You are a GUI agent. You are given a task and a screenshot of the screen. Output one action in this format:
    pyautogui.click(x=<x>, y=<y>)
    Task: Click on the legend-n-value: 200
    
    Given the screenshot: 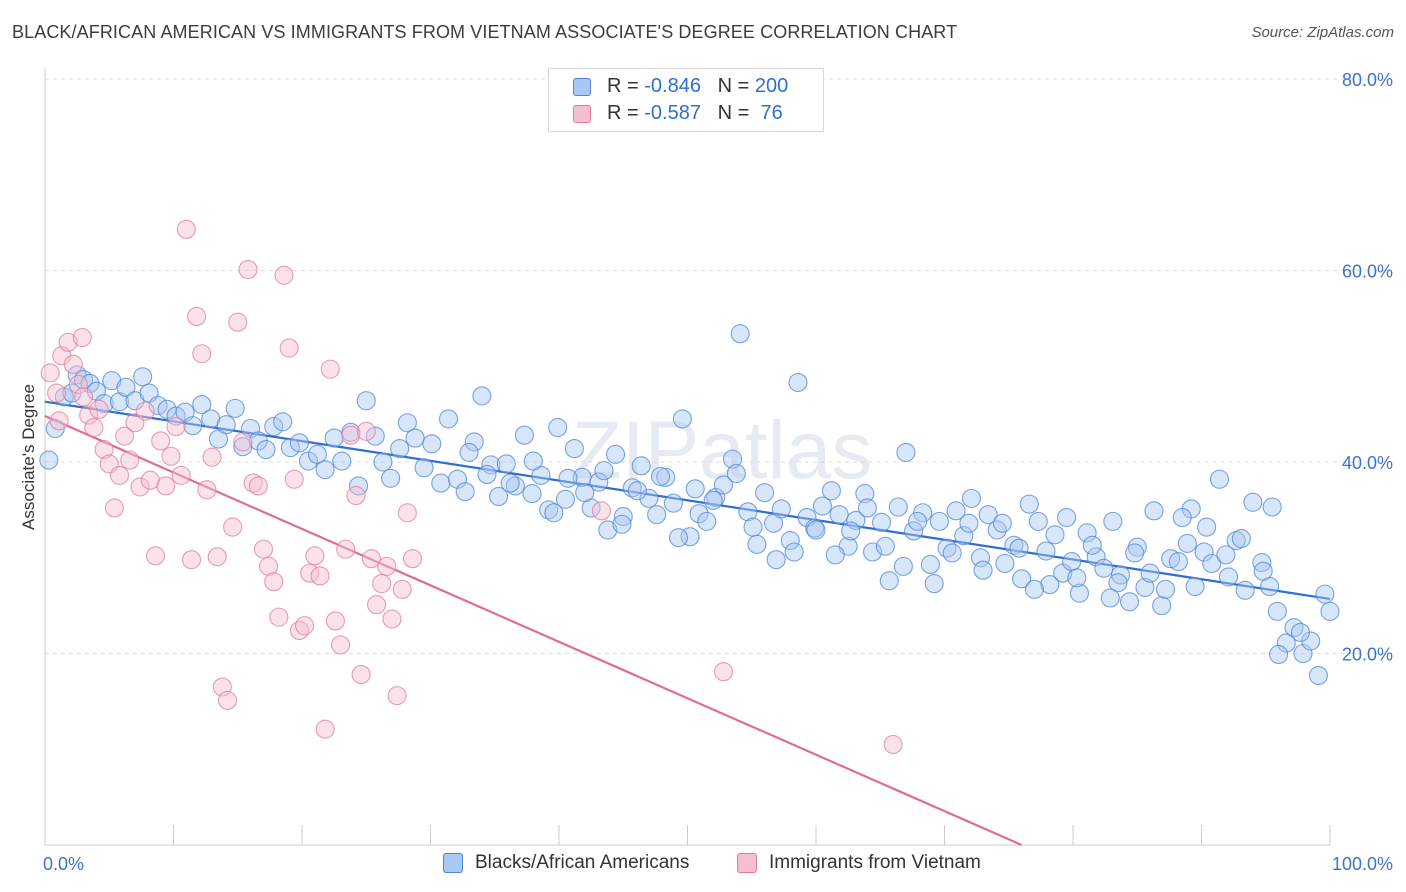 What is the action you would take?
    pyautogui.click(x=771, y=86)
    